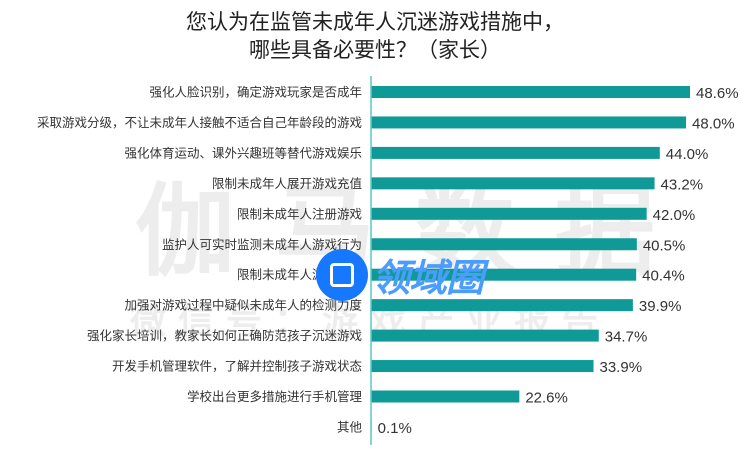  I want to click on value-label: 40.4%, so click(663, 276).